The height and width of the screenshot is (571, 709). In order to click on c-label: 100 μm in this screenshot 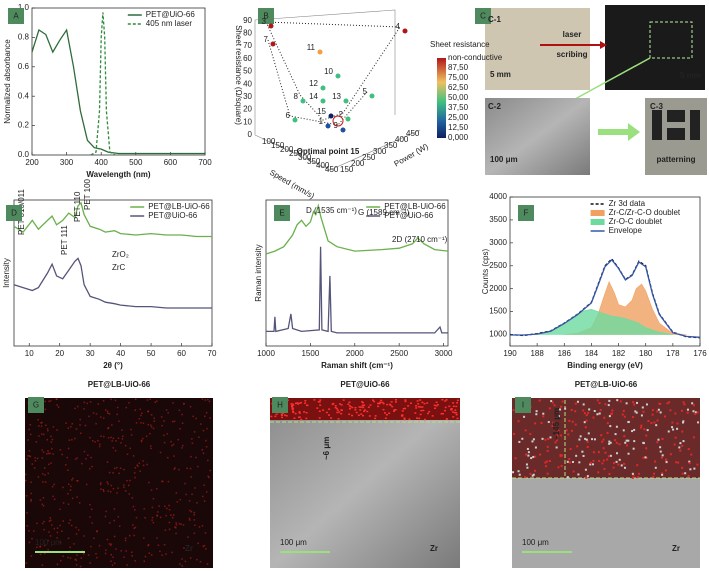, I will do `click(504, 159)`.